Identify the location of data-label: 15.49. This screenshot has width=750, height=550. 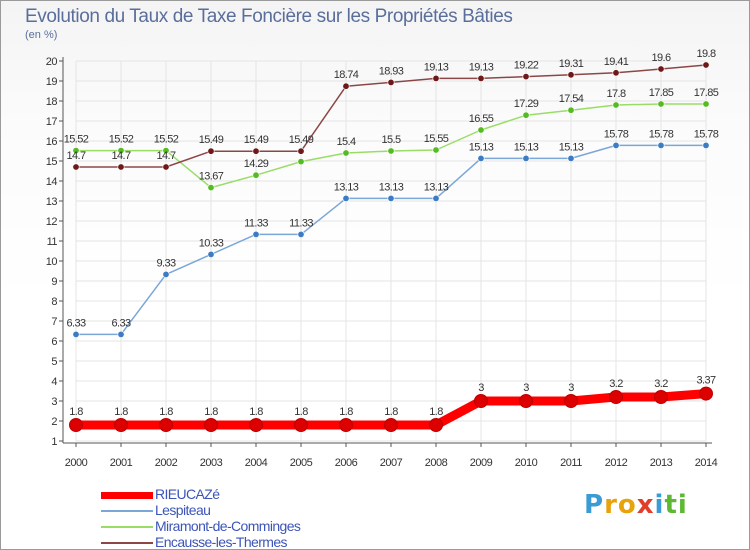
(211, 140).